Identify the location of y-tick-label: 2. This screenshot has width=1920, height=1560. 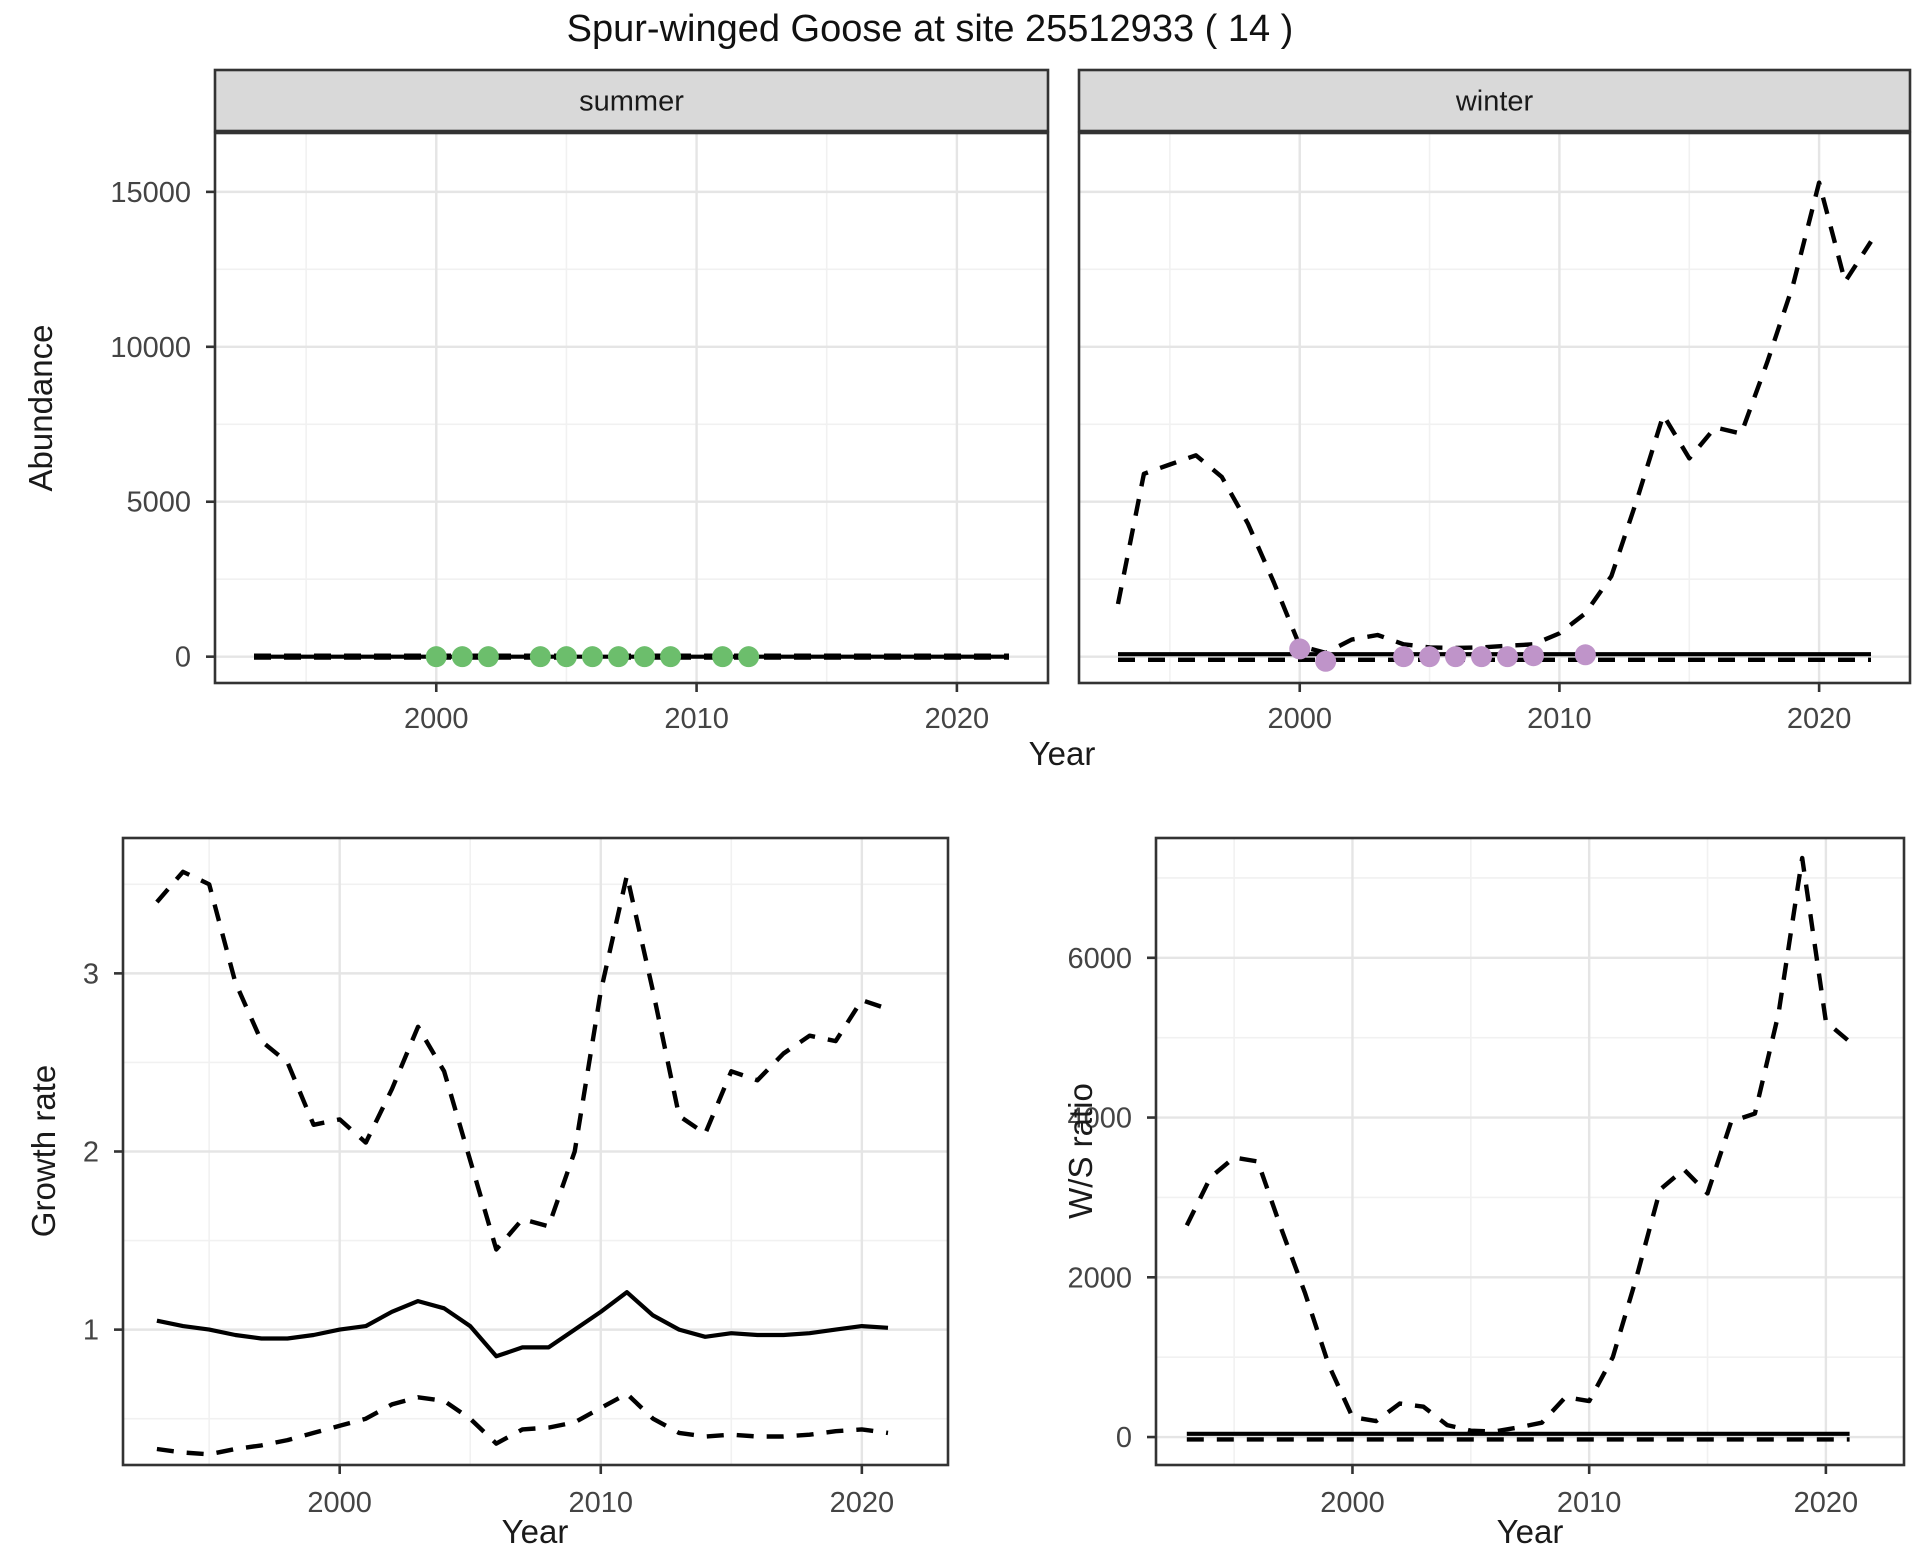
(91, 1153).